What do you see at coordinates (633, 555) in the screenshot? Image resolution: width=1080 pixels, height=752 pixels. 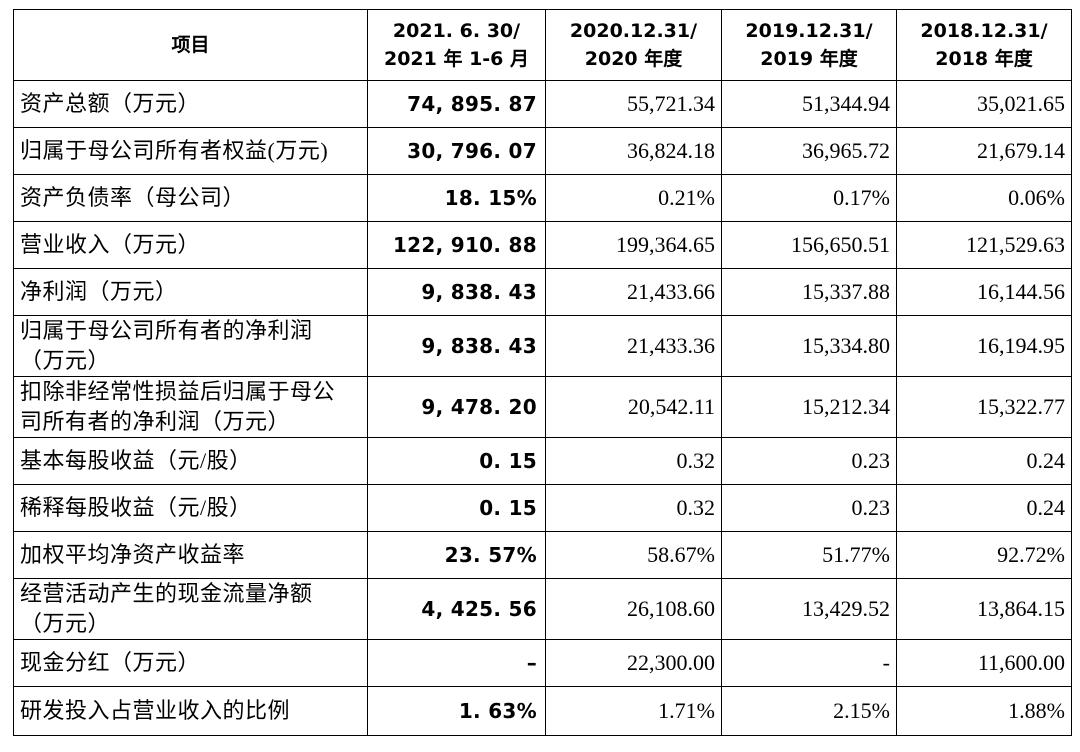 I see `value-2020: 58.67%` at bounding box center [633, 555].